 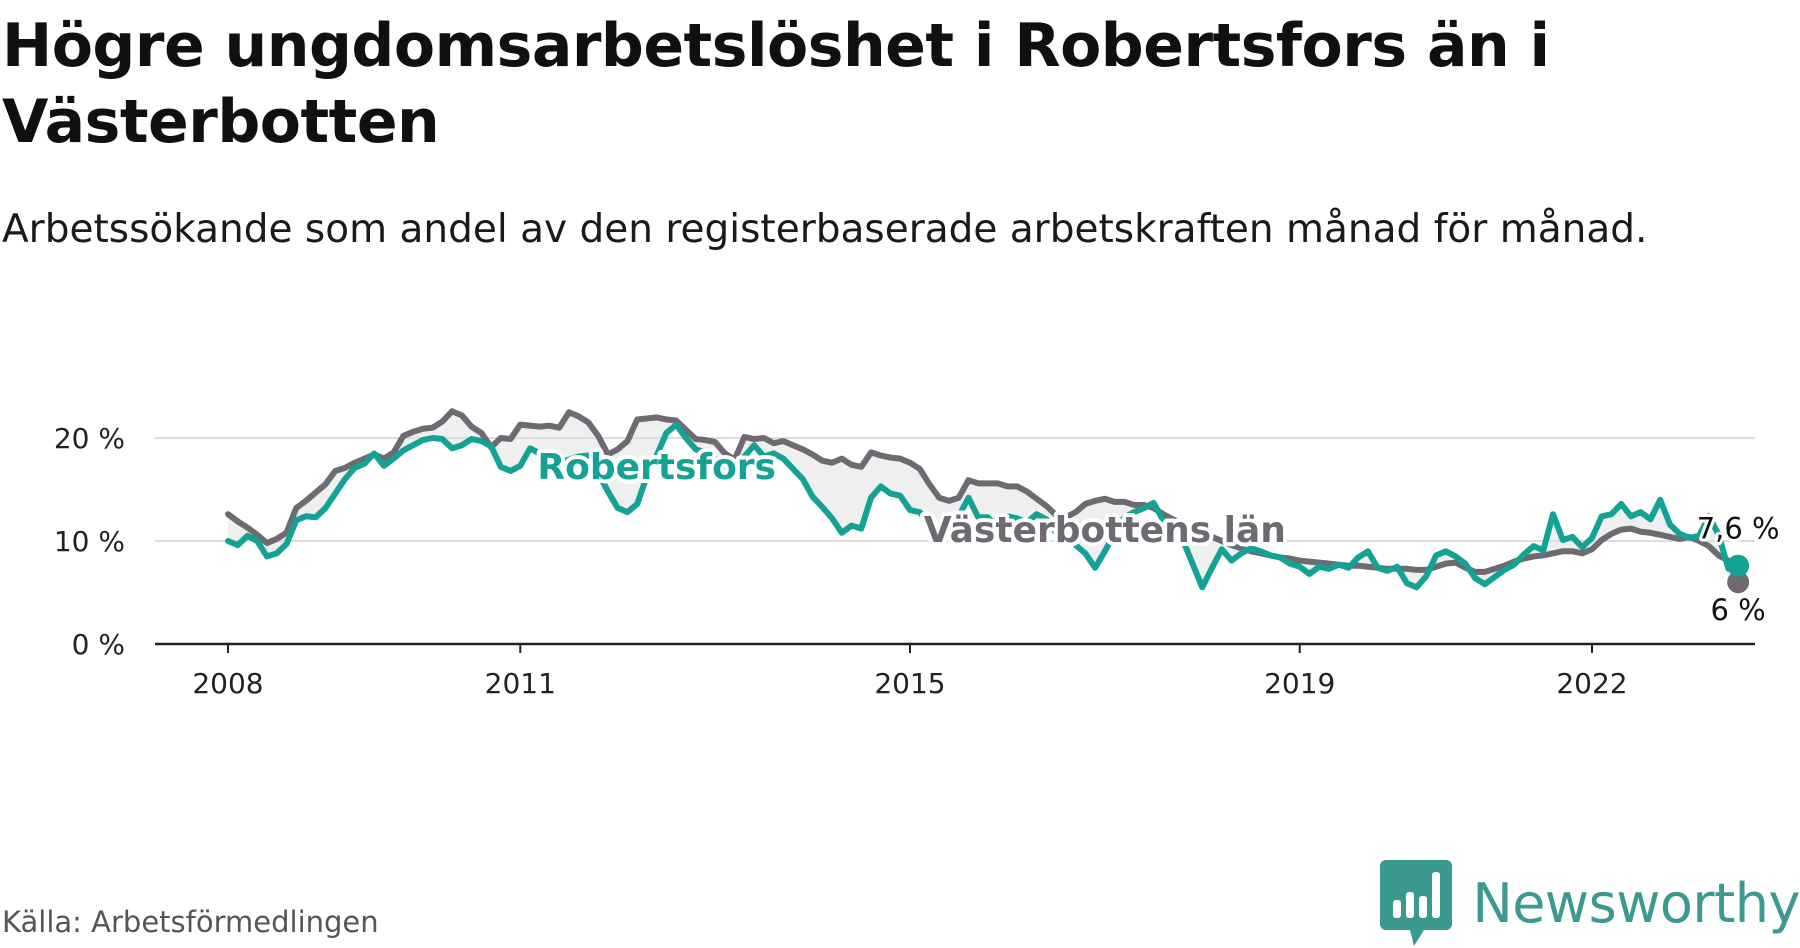 What do you see at coordinates (1299, 683) in the screenshot?
I see `x-tick-label: 2019` at bounding box center [1299, 683].